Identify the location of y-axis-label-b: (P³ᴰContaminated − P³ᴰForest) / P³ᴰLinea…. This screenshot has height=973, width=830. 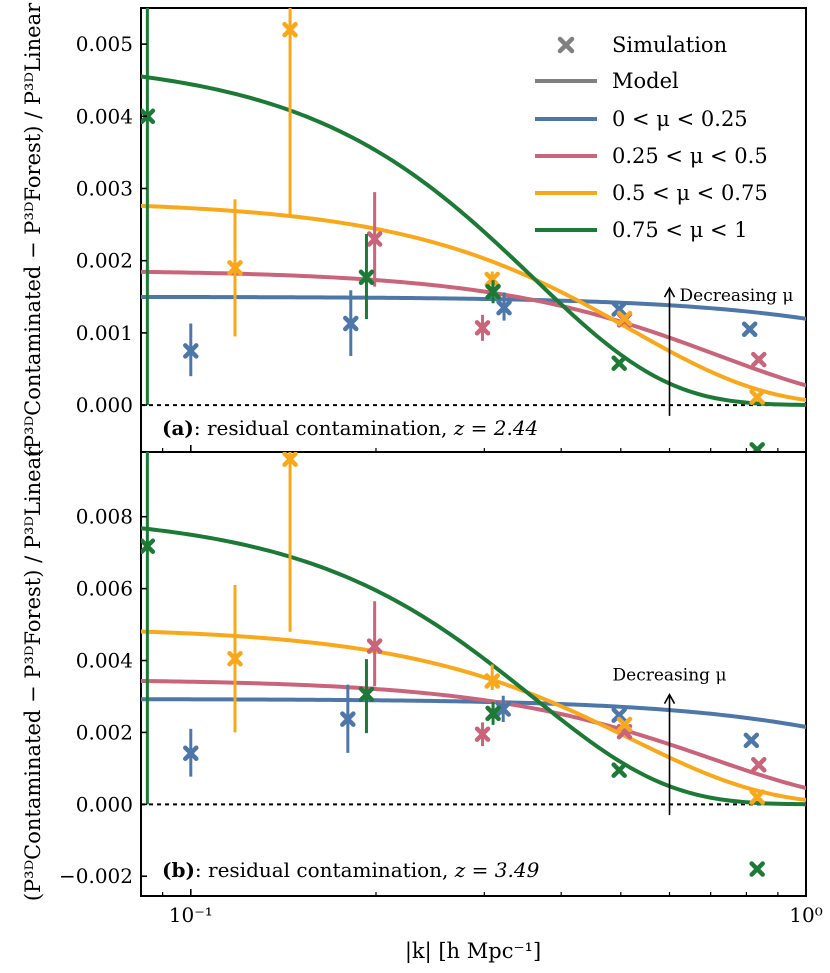
(33, 673).